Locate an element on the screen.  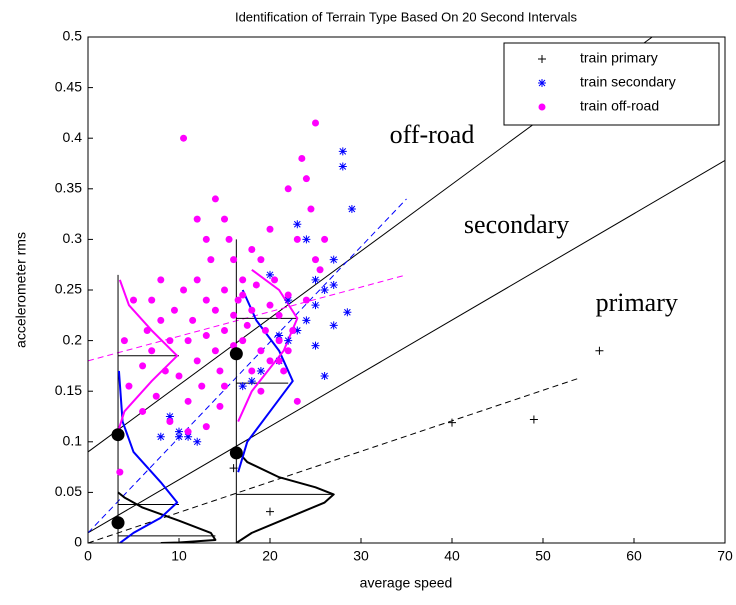
y-tick-label: 0.3 is located at coordinates (73, 238).